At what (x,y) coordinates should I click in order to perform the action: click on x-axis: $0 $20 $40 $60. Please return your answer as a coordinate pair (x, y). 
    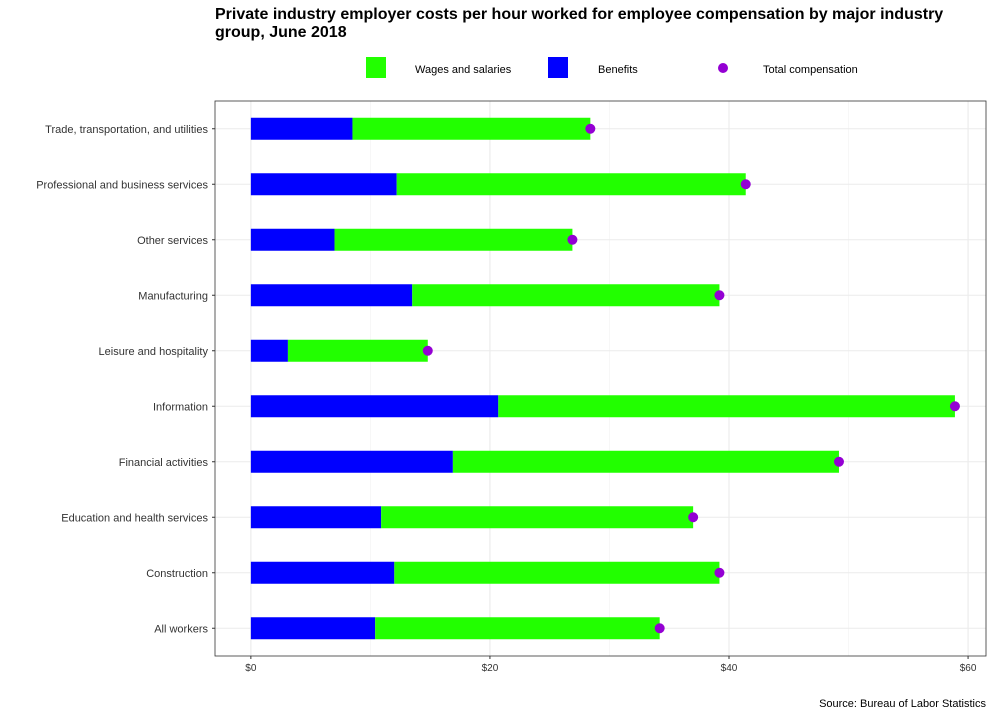
    Looking at the image, I should click on (611, 665).